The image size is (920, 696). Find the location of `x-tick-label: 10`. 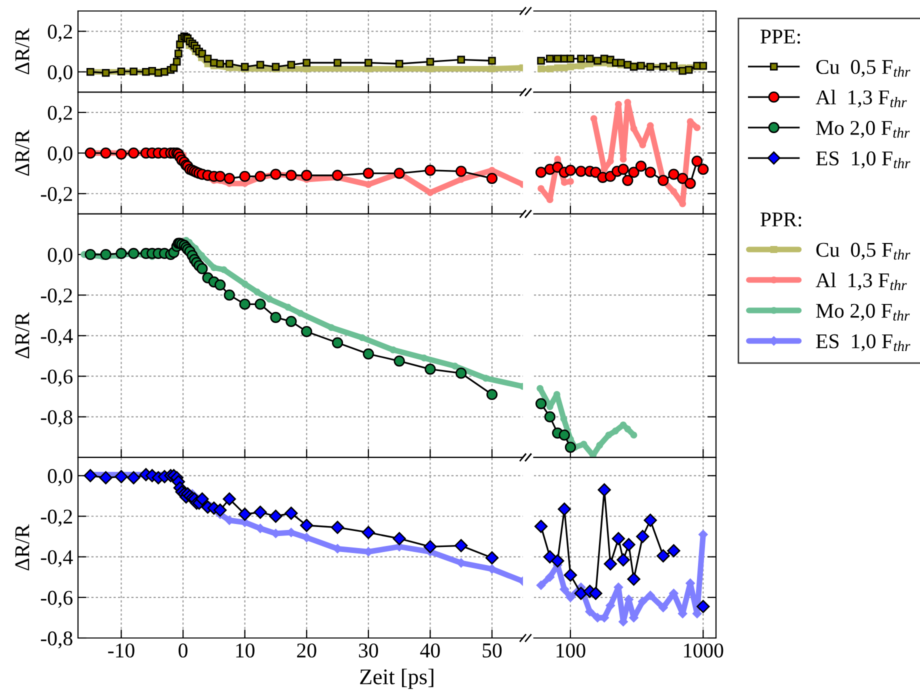

x-tick-label: 10 is located at coordinates (245, 650).